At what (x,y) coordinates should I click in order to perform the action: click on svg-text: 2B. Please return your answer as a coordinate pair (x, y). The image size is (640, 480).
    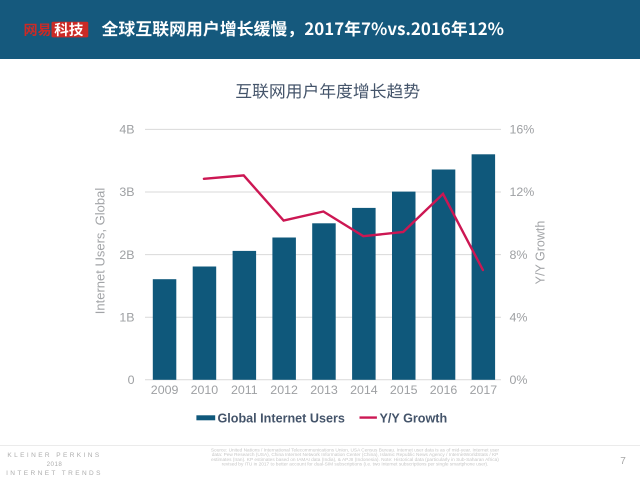
    Looking at the image, I should click on (126, 255).